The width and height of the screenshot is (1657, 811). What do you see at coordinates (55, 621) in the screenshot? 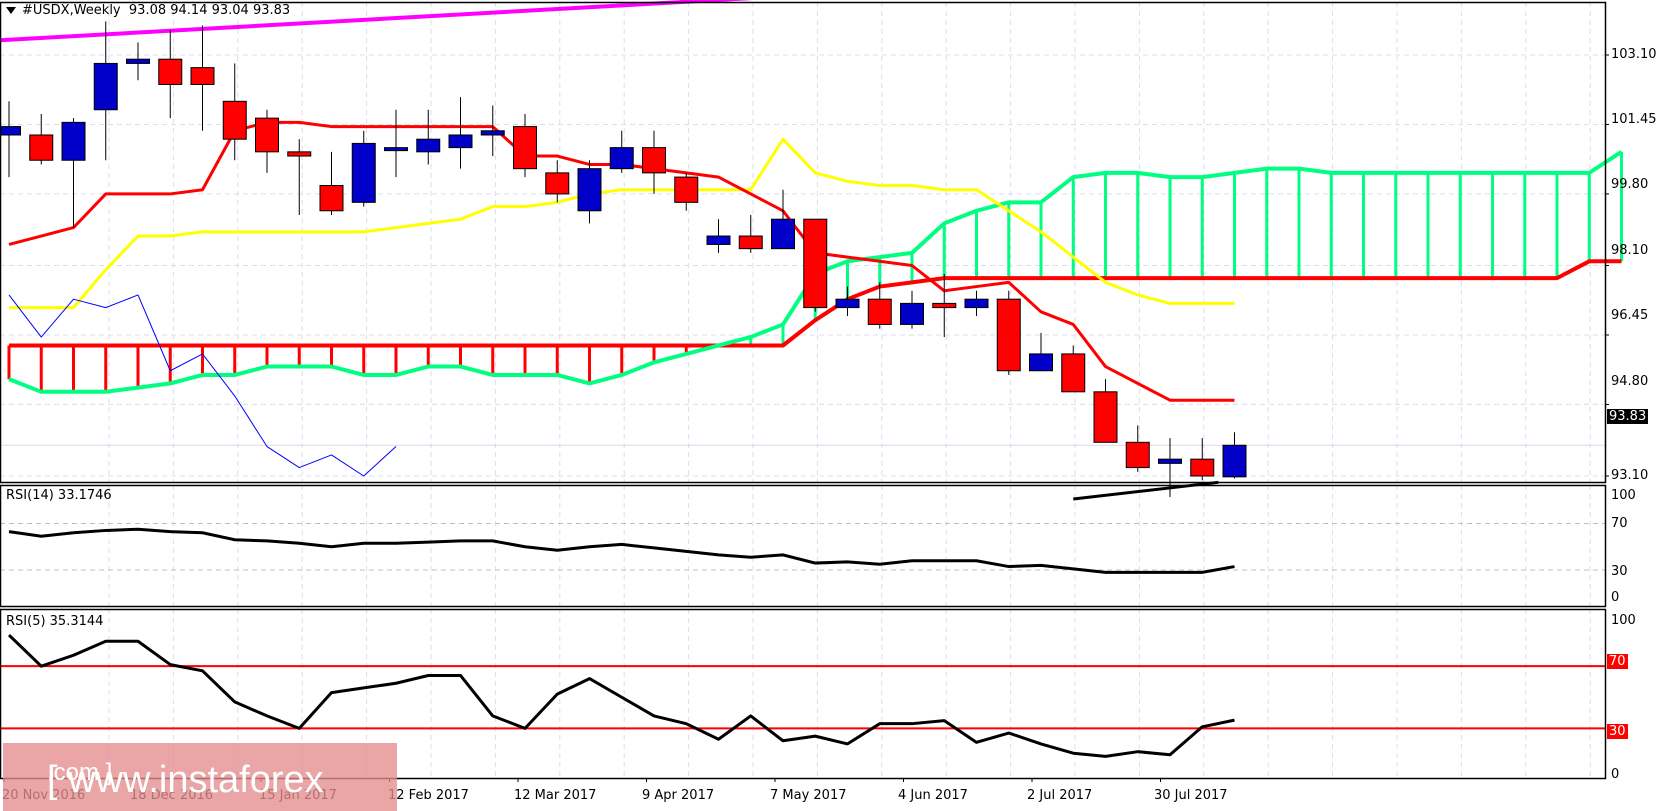
I see `rsi5-label: RSI(5) 35.3144` at bounding box center [55, 621].